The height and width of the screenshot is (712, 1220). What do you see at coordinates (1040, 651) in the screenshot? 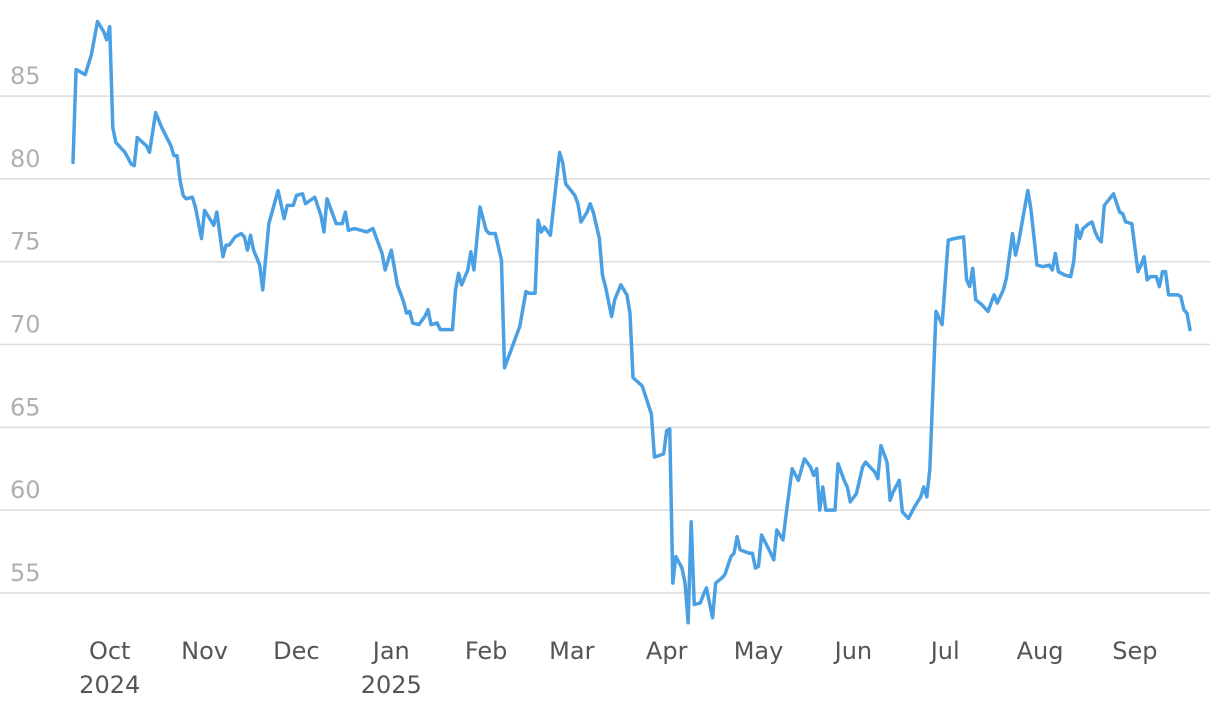
I see `x-tick-label: Aug` at bounding box center [1040, 651].